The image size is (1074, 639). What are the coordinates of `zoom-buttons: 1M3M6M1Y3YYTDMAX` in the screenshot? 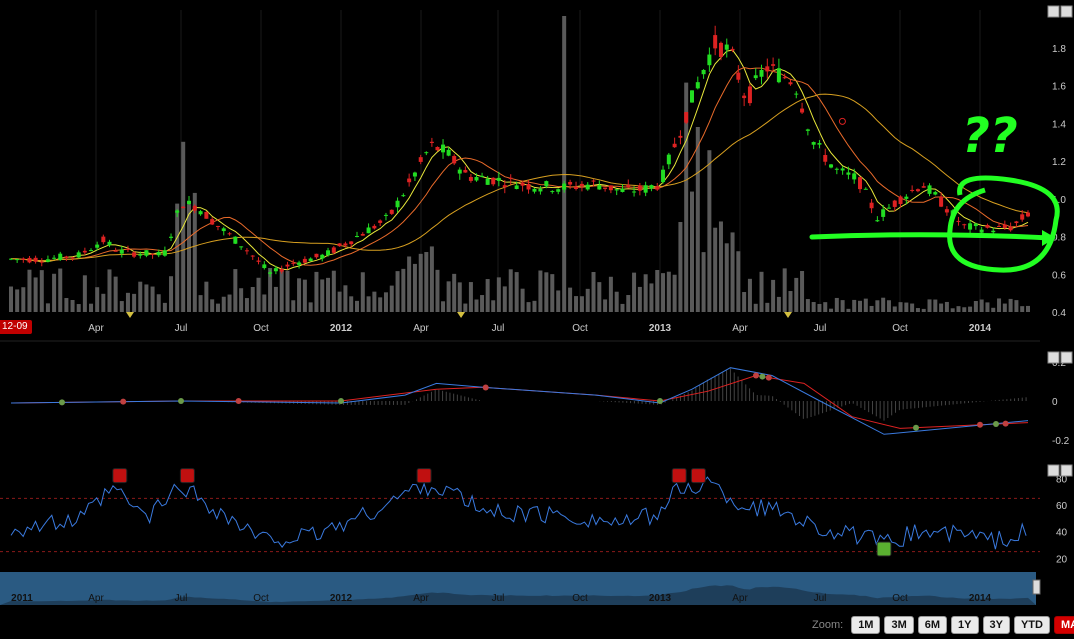 It's located at (962, 625).